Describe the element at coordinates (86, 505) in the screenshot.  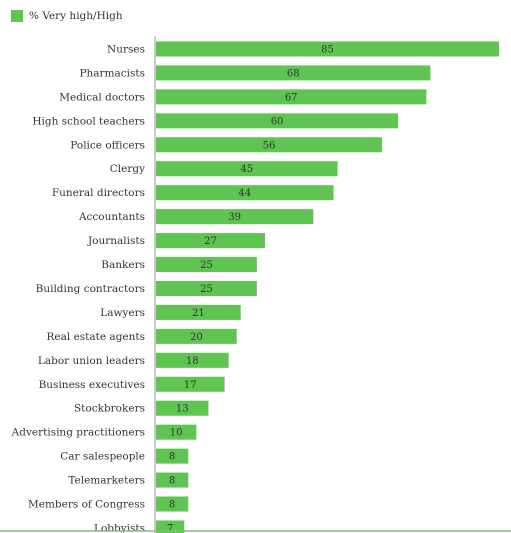
I see `category-label: Members of Congress` at that location.